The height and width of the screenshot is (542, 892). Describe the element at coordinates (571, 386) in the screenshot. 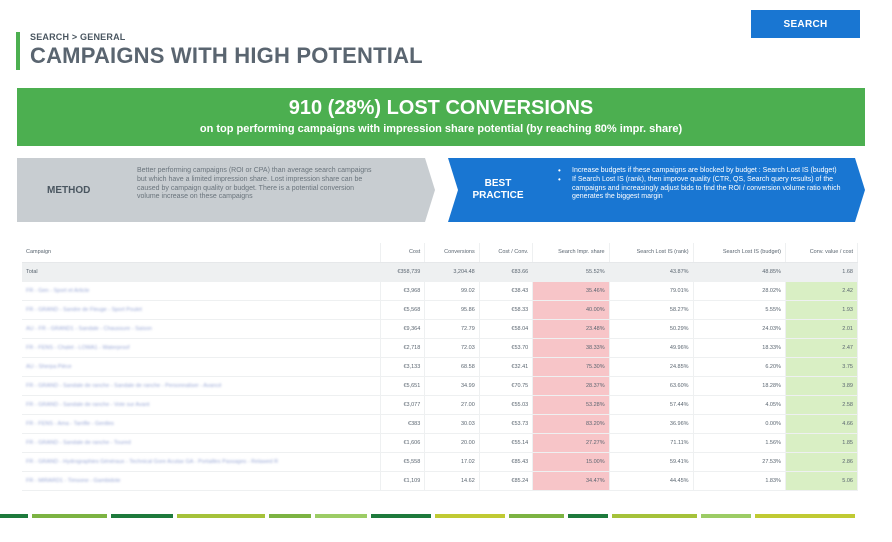

I see `table-cell: 28.37%` at that location.